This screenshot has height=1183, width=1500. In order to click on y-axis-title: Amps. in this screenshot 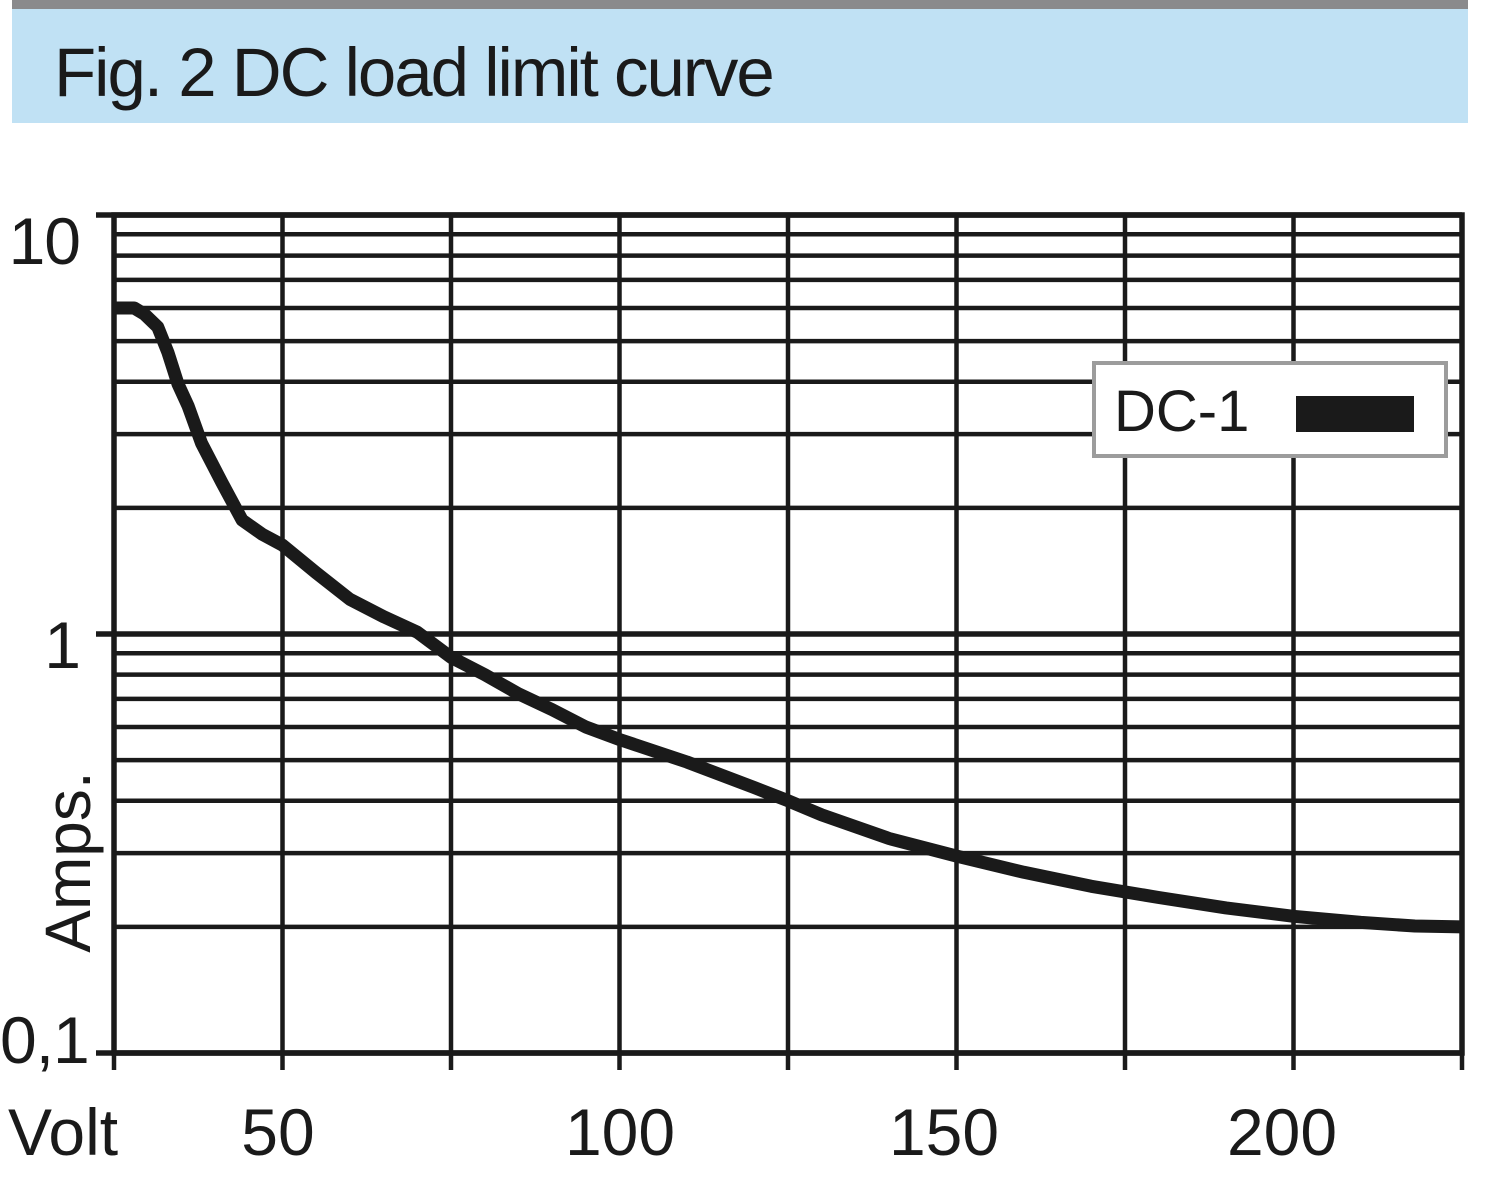, I will do `click(68, 862)`.